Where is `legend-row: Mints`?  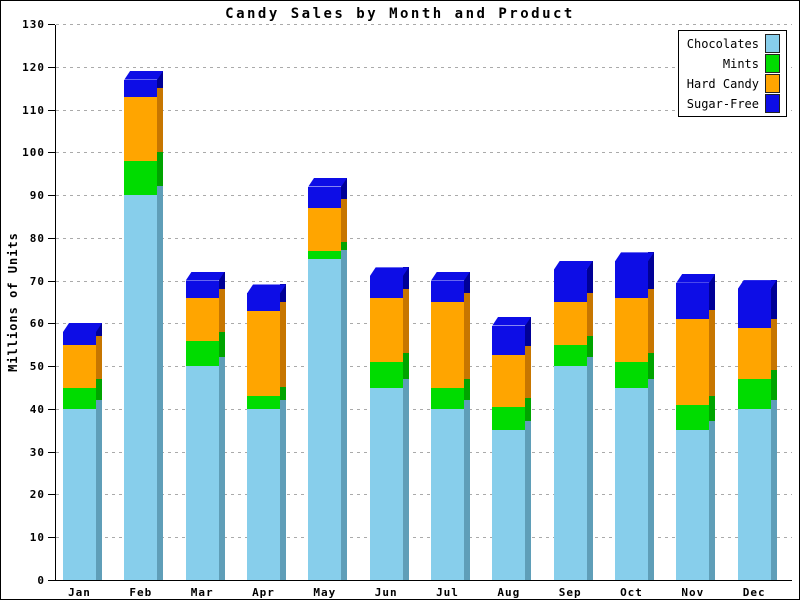
legend-row: Mints is located at coordinates (733, 63).